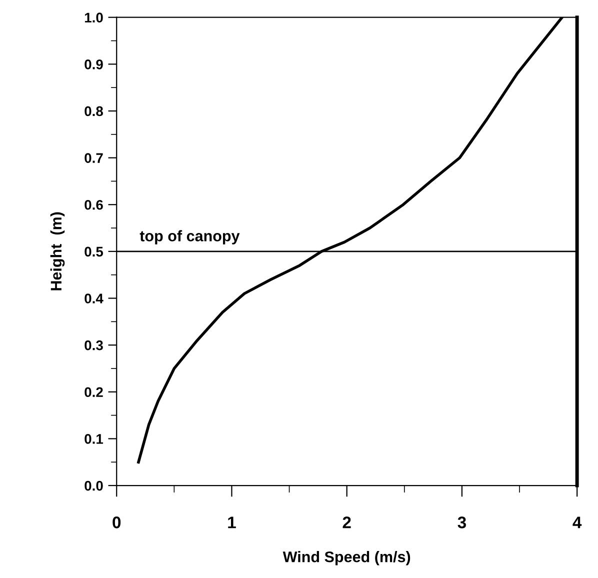 This screenshot has height=578, width=598. I want to click on x-tick-label: 4, so click(577, 522).